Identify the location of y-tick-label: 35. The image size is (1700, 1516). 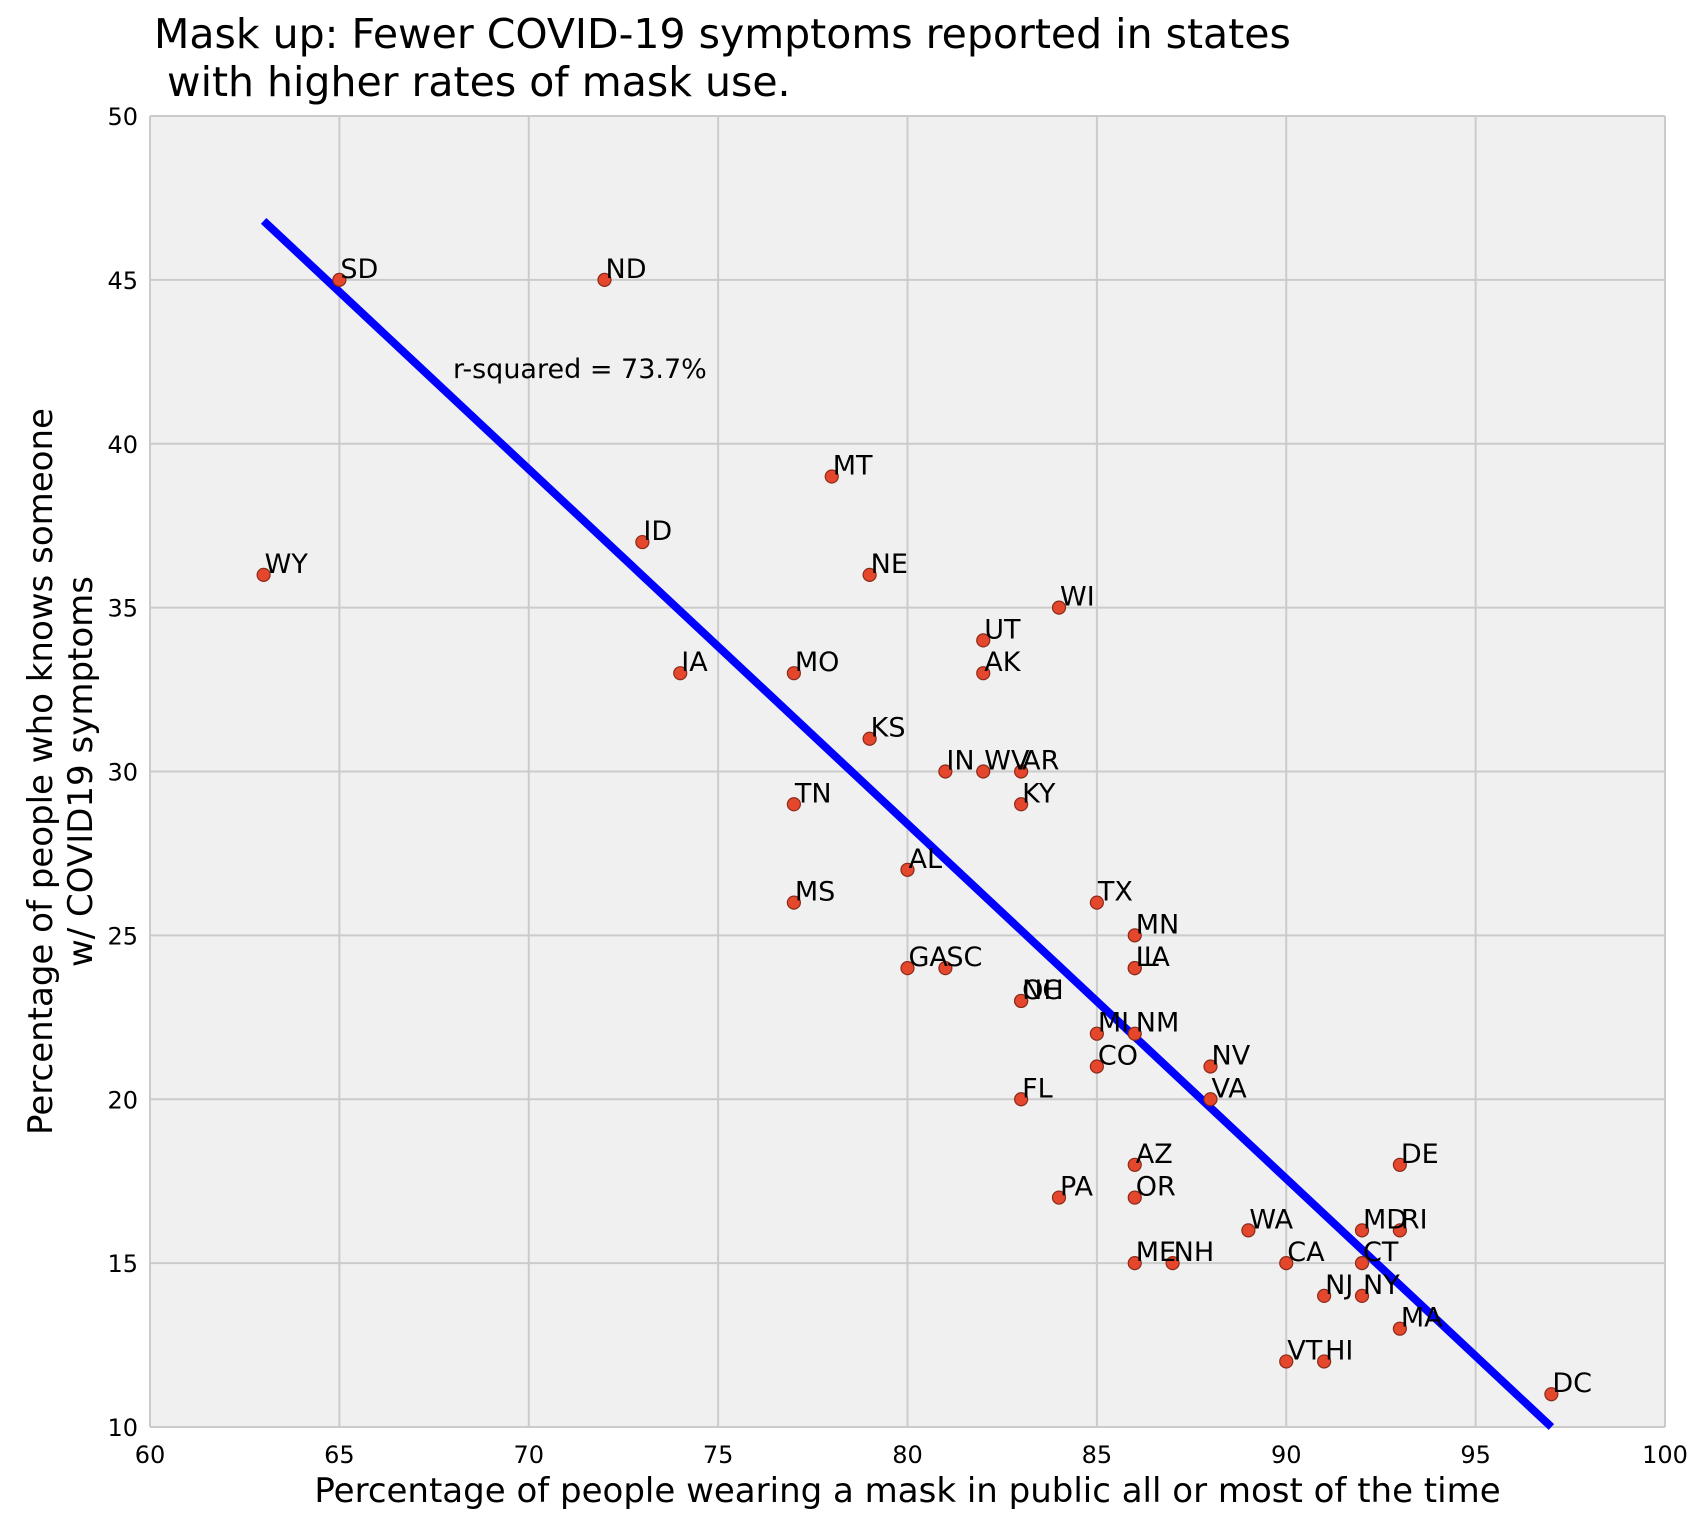
(122, 609).